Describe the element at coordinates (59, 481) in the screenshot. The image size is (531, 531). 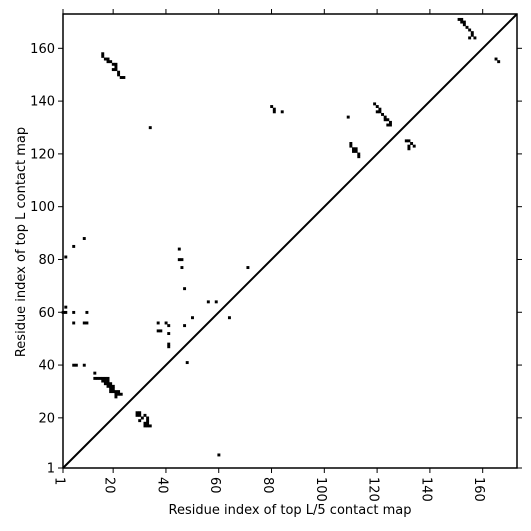
I see `x-tick-label: 1` at that location.